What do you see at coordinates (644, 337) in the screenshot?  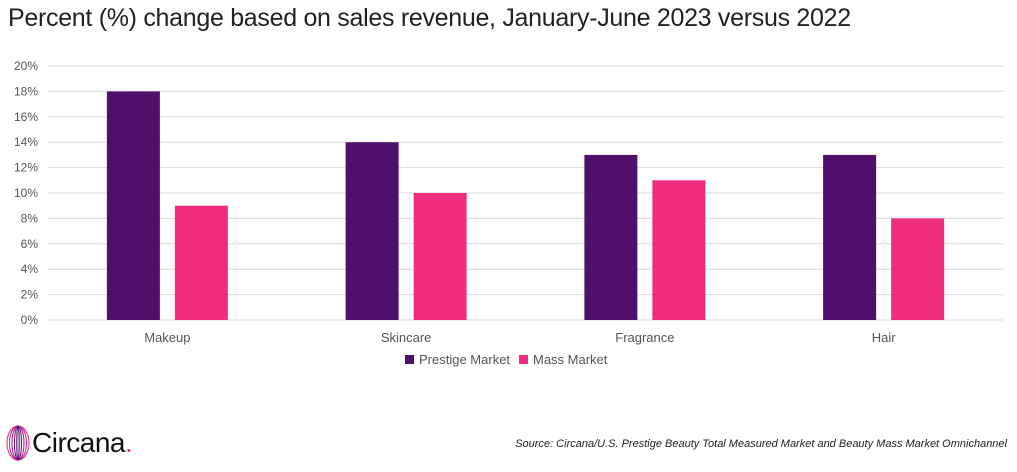 I see `x-tick-label: Fragrance` at bounding box center [644, 337].